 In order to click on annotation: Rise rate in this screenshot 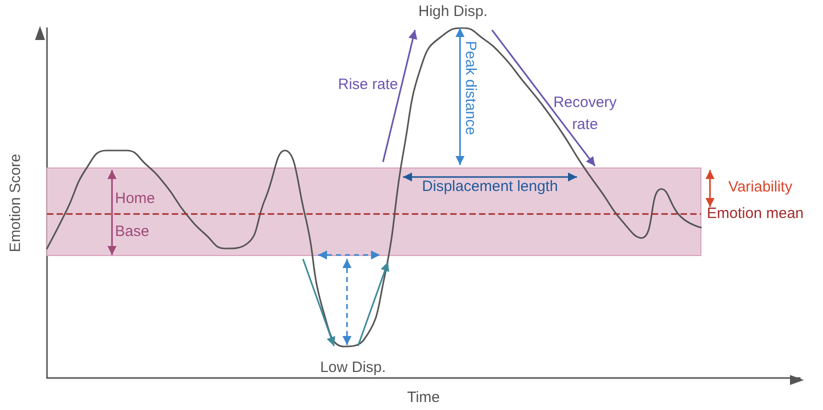, I will do `click(368, 84)`.